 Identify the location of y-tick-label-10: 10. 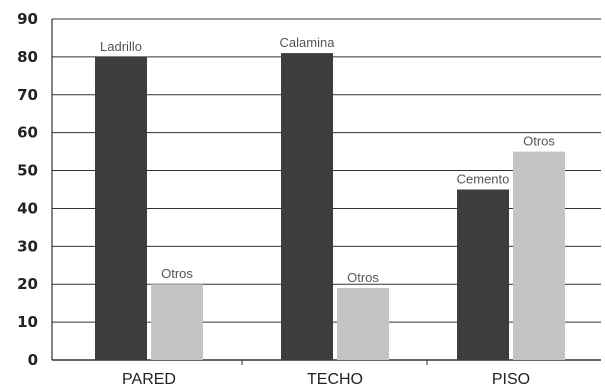
(27, 322).